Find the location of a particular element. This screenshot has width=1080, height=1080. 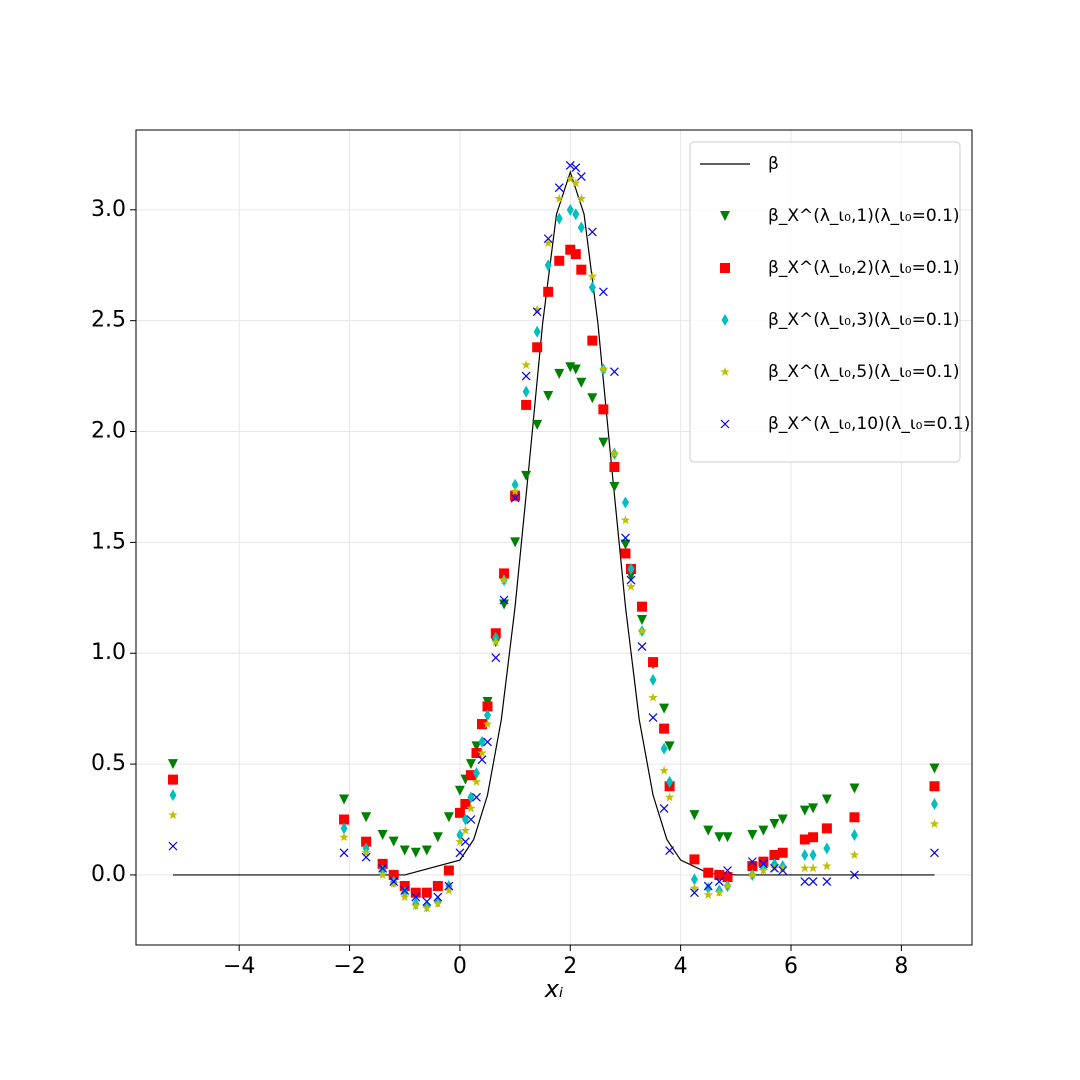

x-tick-label: 2 is located at coordinates (570, 966).